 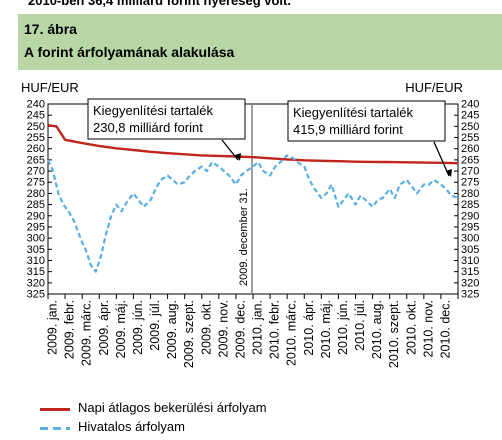 I want to click on y-tick-label-right: 320, so click(x=470, y=283).